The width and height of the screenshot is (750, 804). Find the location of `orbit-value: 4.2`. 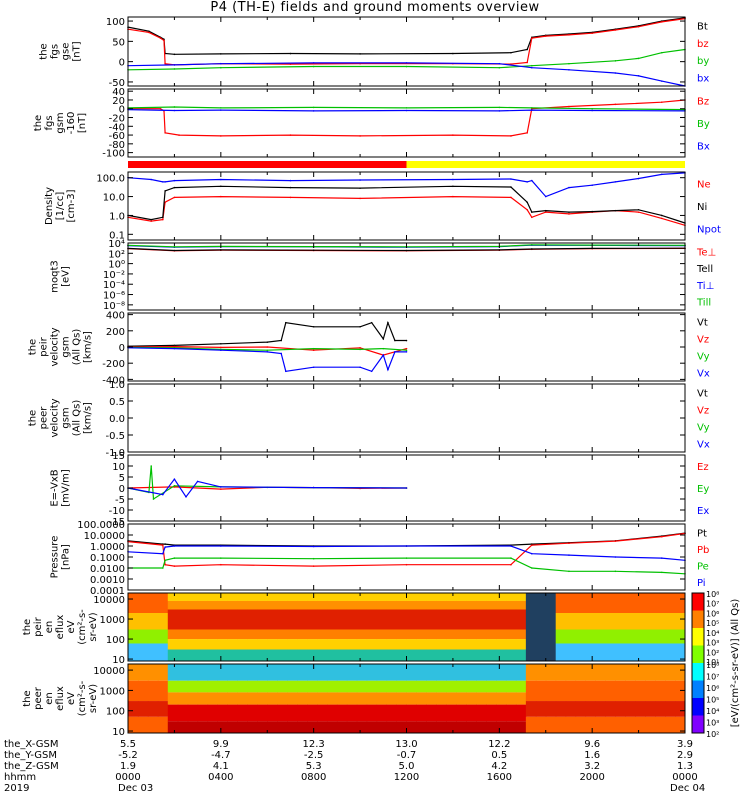

orbit-value: 4.2 is located at coordinates (499, 766).